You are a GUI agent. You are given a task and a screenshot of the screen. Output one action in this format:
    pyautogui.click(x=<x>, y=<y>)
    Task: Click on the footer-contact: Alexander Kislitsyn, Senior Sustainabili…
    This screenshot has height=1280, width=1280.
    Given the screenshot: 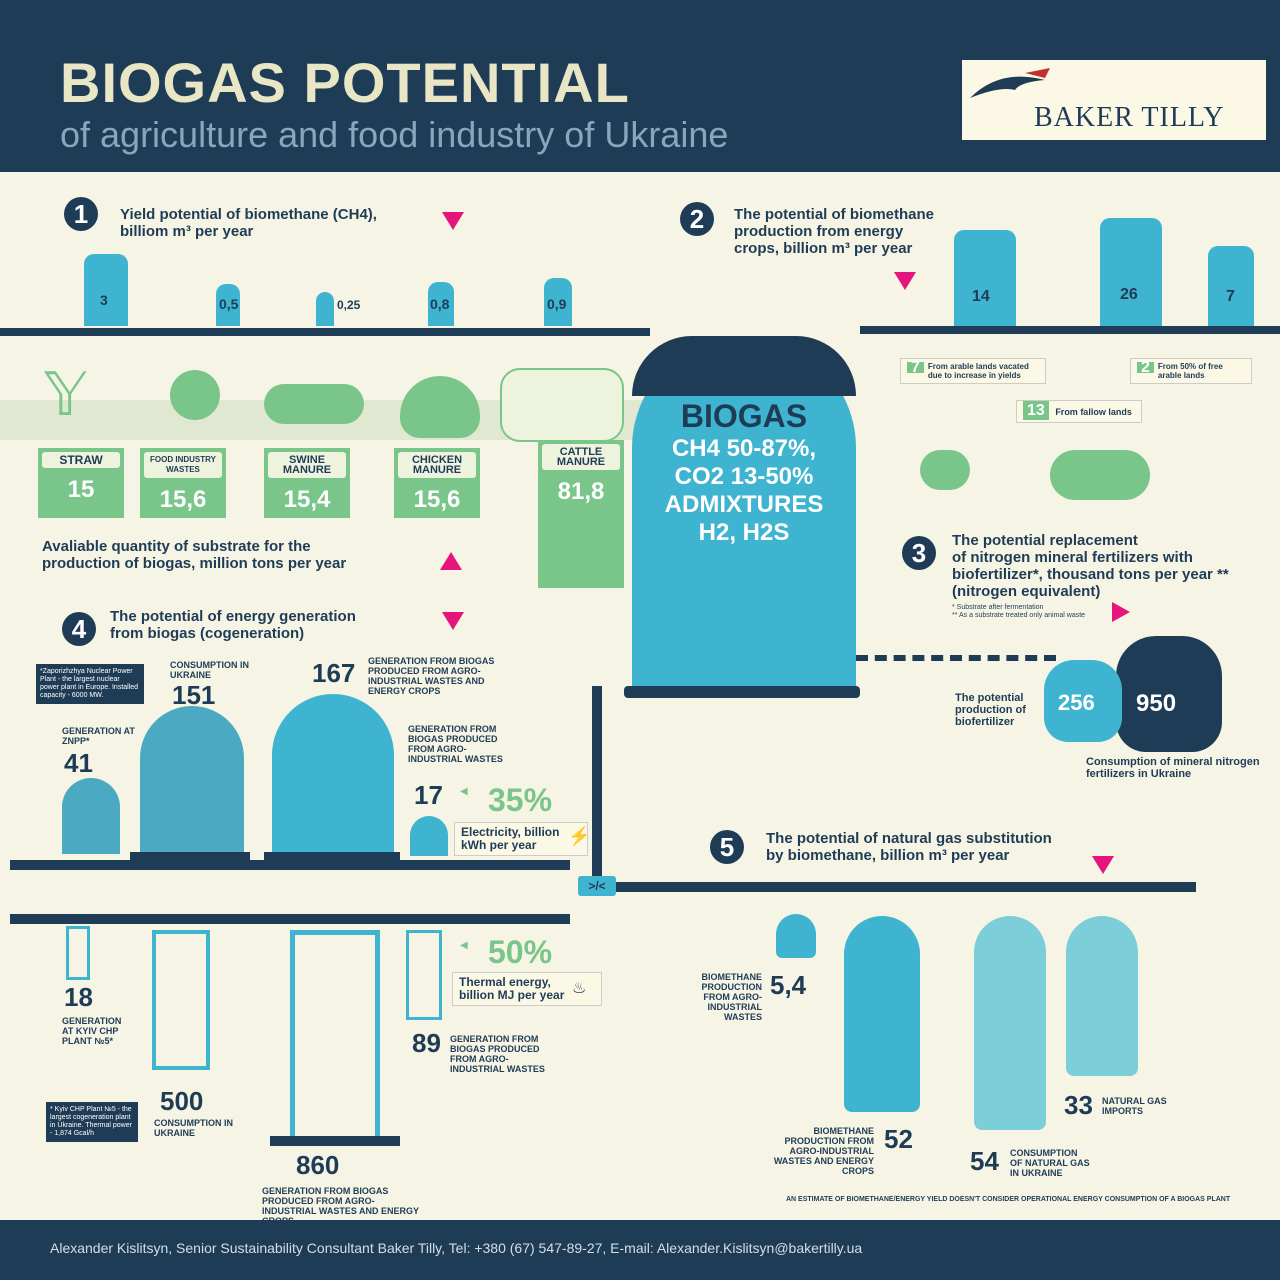 What is the action you would take?
    pyautogui.click(x=456, y=1248)
    